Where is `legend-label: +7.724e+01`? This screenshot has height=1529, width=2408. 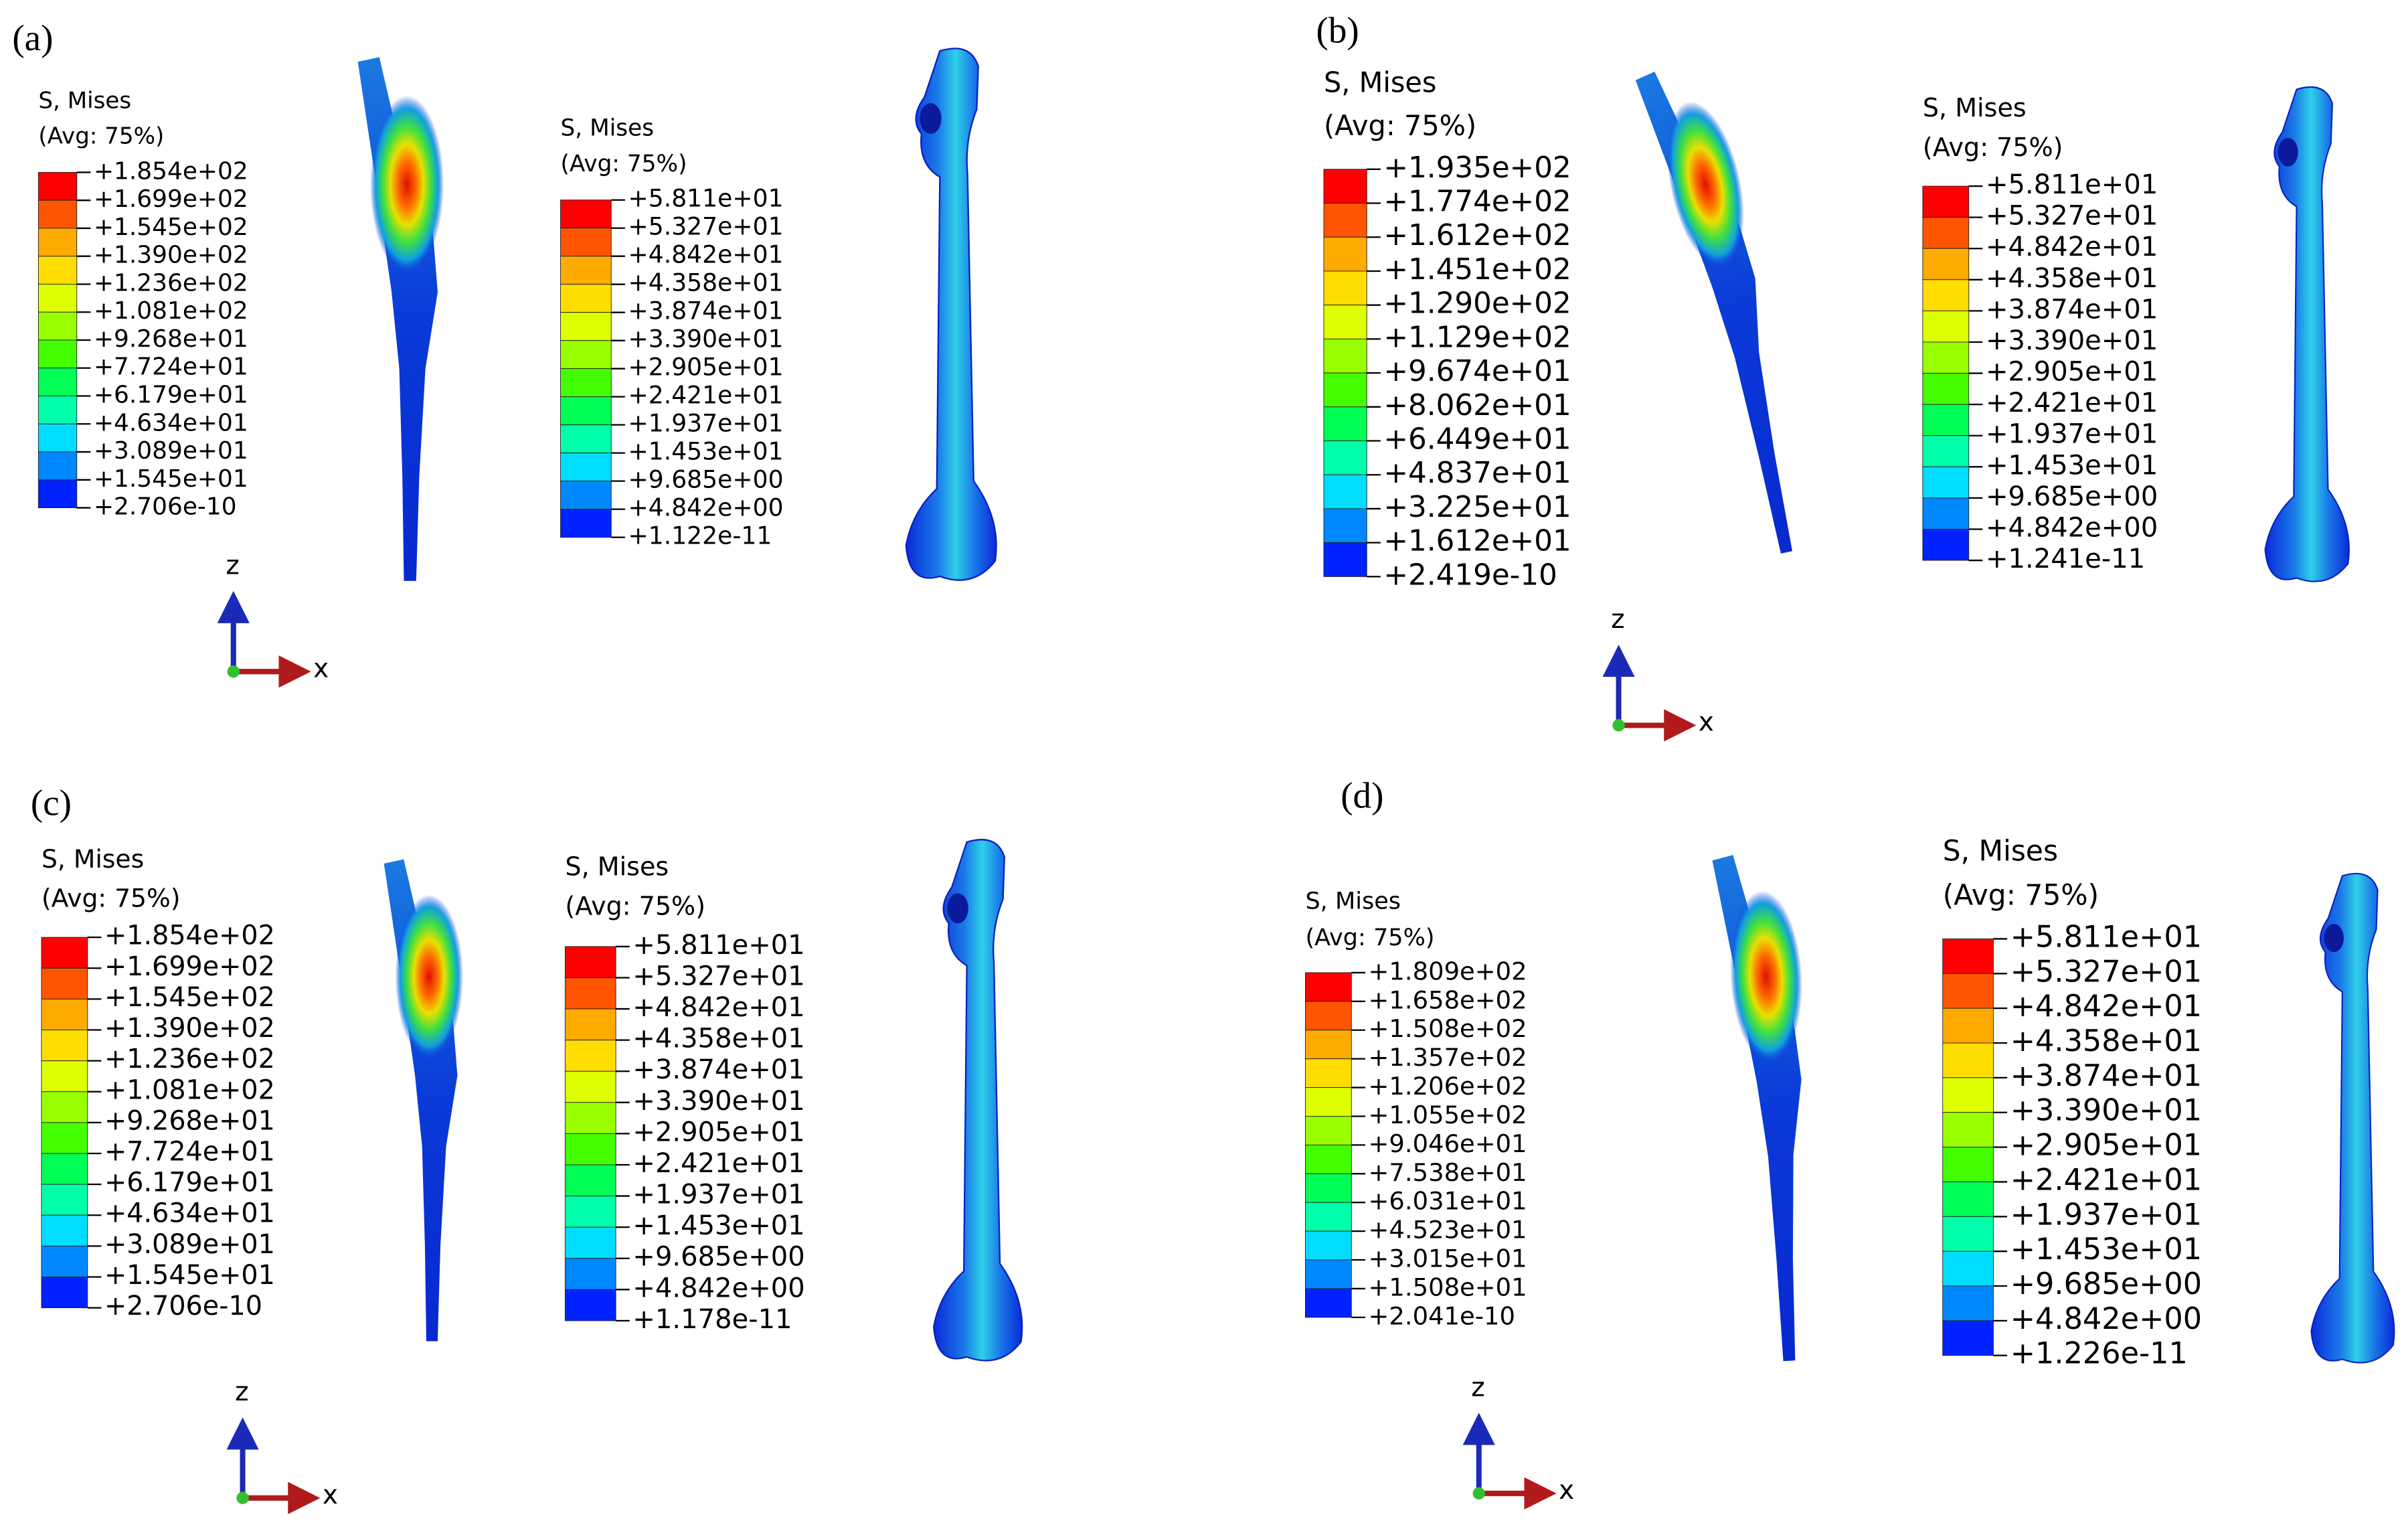
legend-label: +7.724e+01 is located at coordinates (189, 1152).